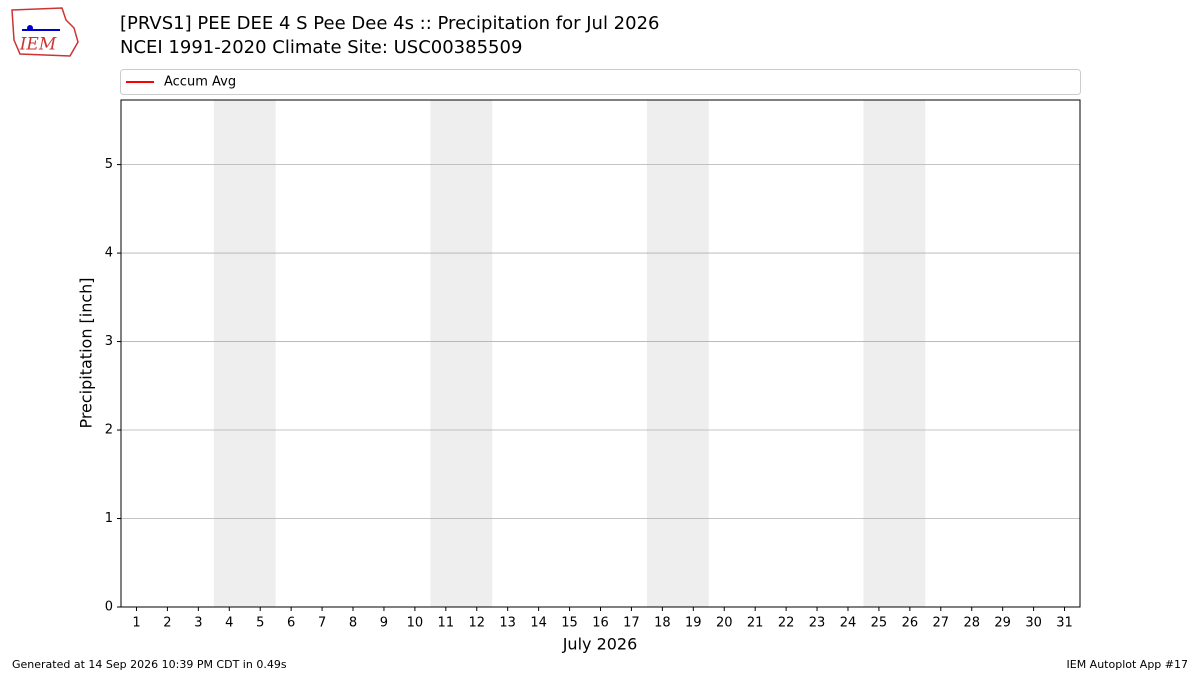 The height and width of the screenshot is (679, 1200). What do you see at coordinates (910, 623) in the screenshot?
I see `x-tick-label: 26` at bounding box center [910, 623].